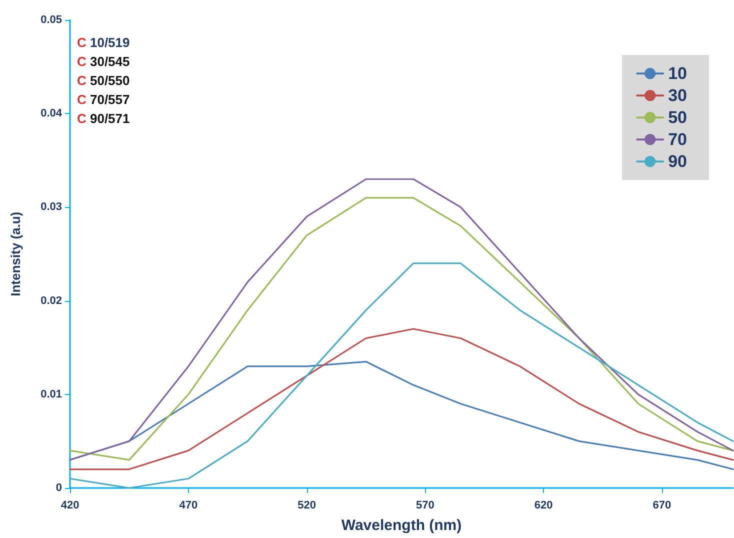 The height and width of the screenshot is (538, 734). What do you see at coordinates (59, 488) in the screenshot?
I see `y-tick-label: 0` at bounding box center [59, 488].